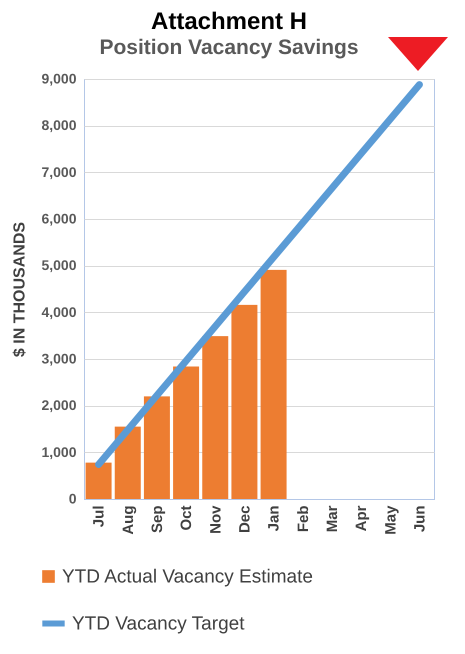 Image resolution: width=465 pixels, height=654 pixels. What do you see at coordinates (59, 125) in the screenshot?
I see `y-tick-label: 8,000` at bounding box center [59, 125].